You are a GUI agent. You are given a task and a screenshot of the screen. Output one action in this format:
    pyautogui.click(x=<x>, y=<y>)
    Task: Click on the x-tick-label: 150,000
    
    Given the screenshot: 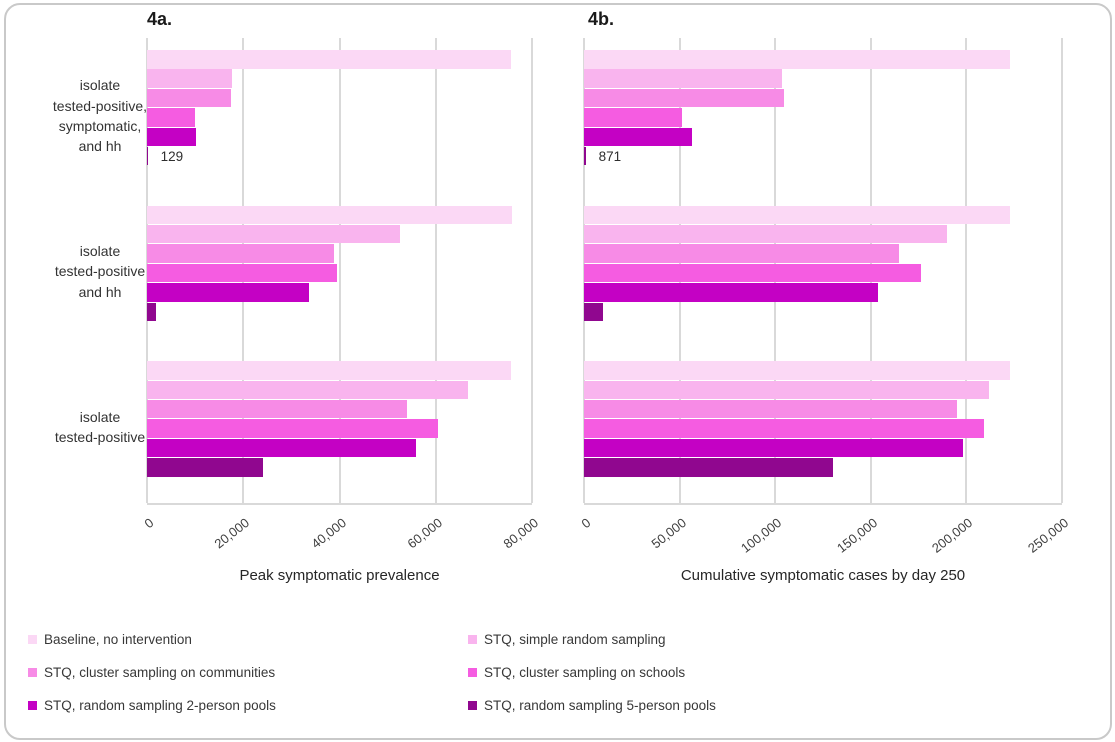 What is the action you would take?
    pyautogui.click(x=857, y=535)
    